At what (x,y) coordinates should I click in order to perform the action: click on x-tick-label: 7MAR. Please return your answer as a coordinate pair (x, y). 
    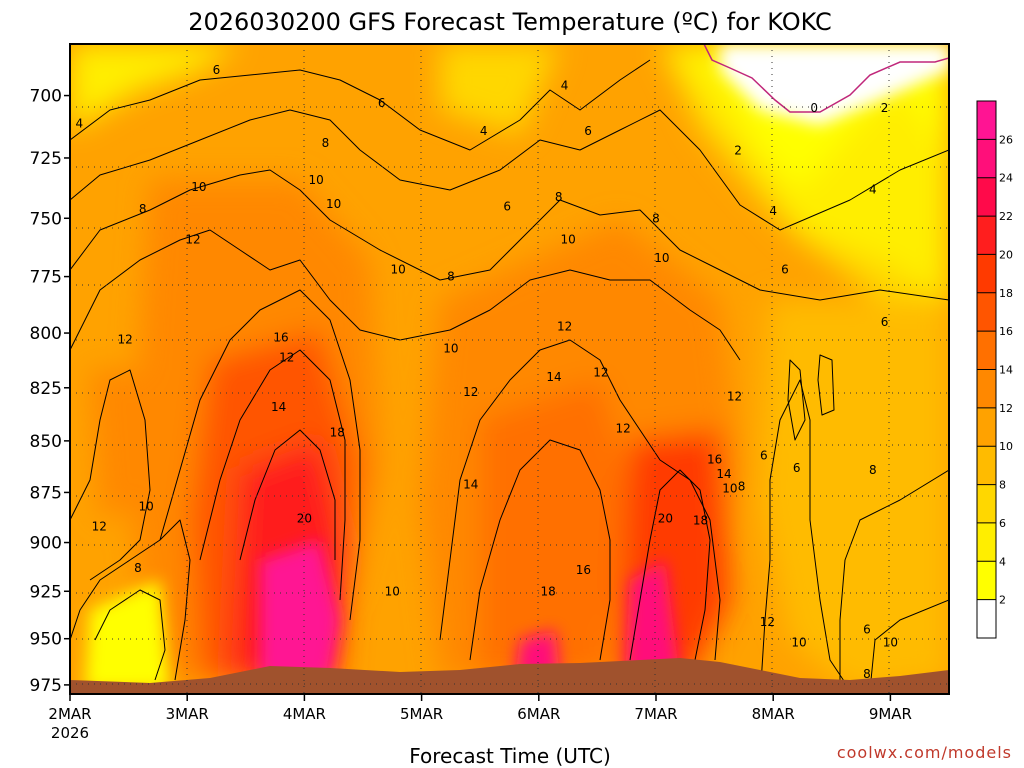
    Looking at the image, I should click on (655, 714).